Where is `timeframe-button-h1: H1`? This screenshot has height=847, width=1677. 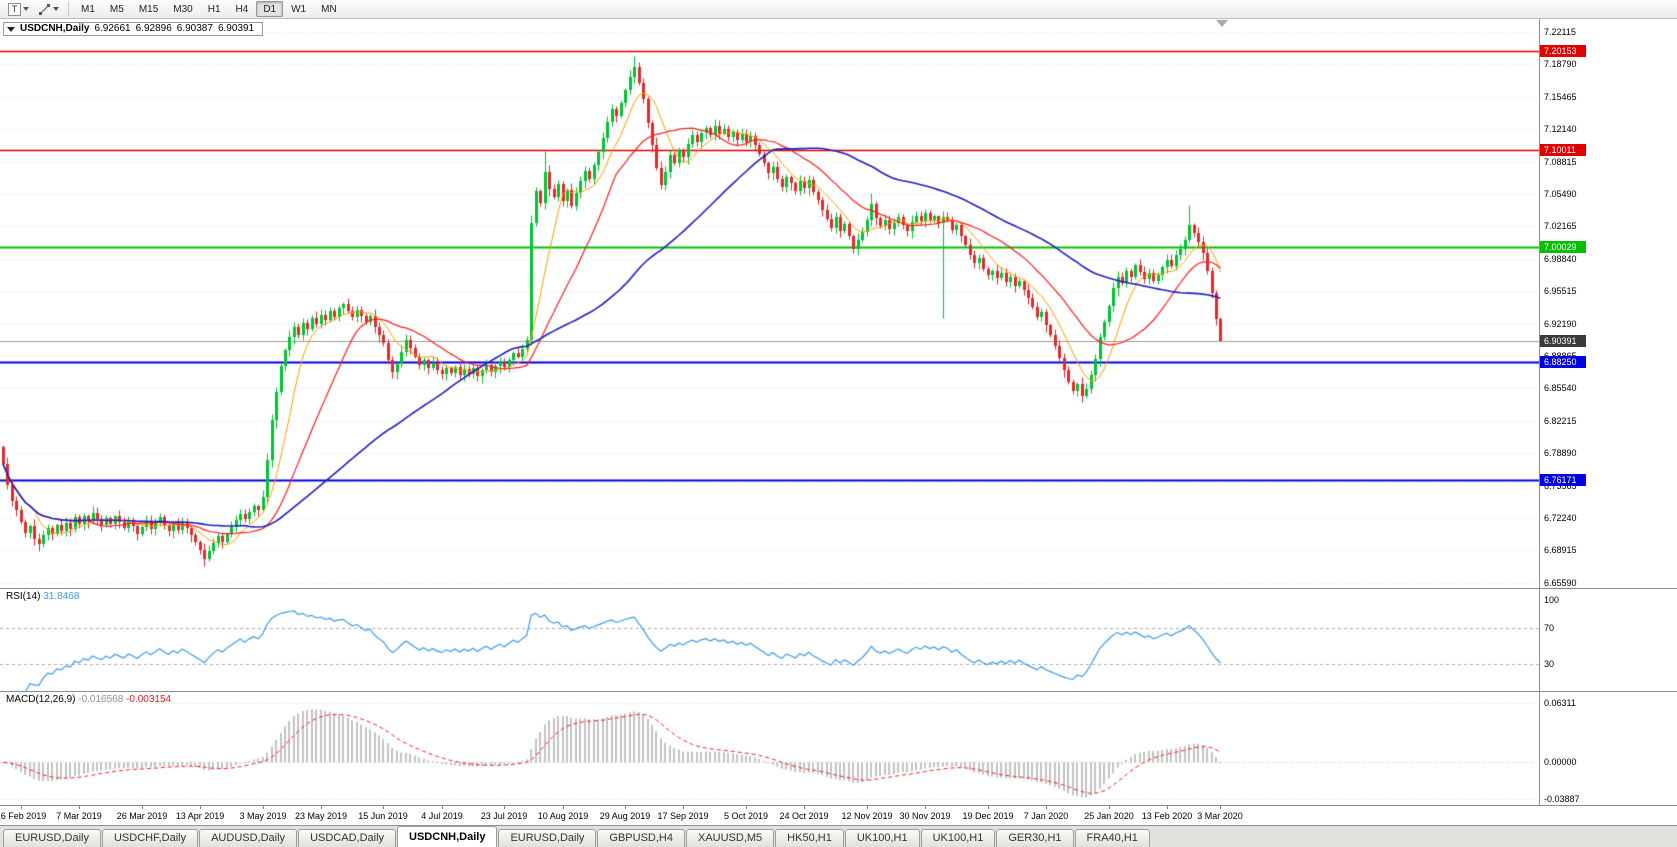 timeframe-button-h1: H1 is located at coordinates (214, 9).